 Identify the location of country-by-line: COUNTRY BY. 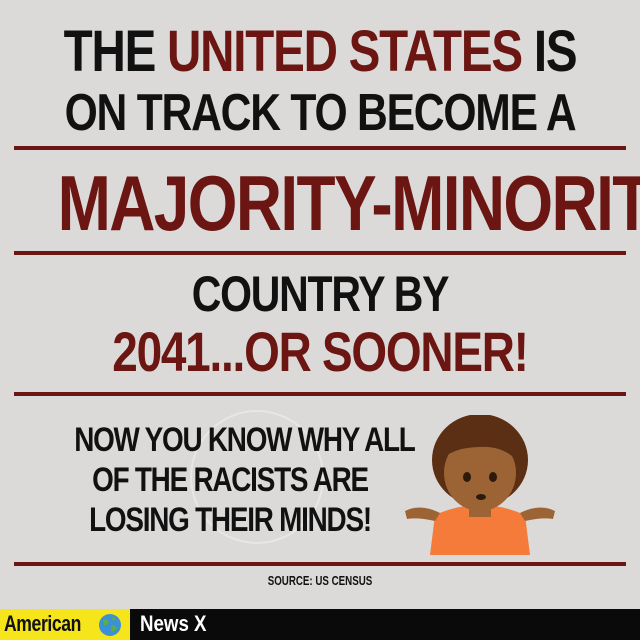
(320, 294).